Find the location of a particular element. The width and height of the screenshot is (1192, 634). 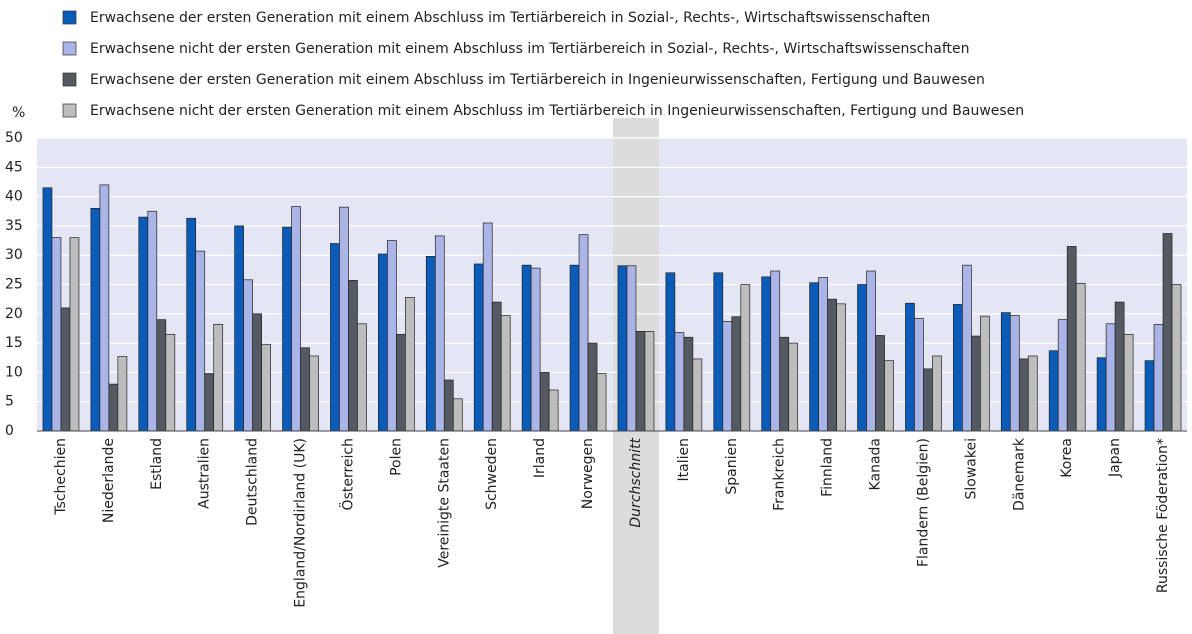

x-tick-label: Norwegen is located at coordinates (588, 473).